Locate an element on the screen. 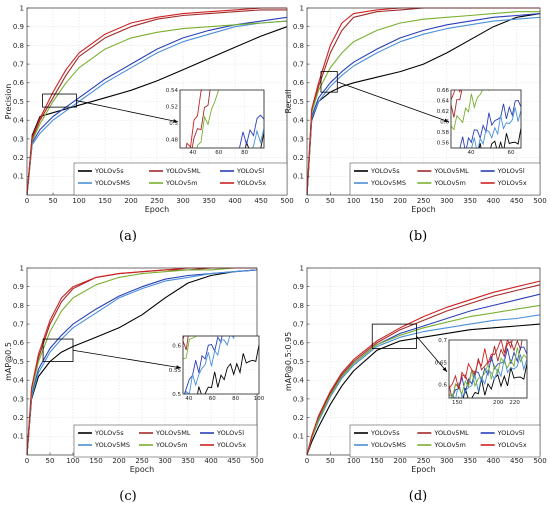 The width and height of the screenshot is (550, 510). legend-box is located at coordinates (445, 179).